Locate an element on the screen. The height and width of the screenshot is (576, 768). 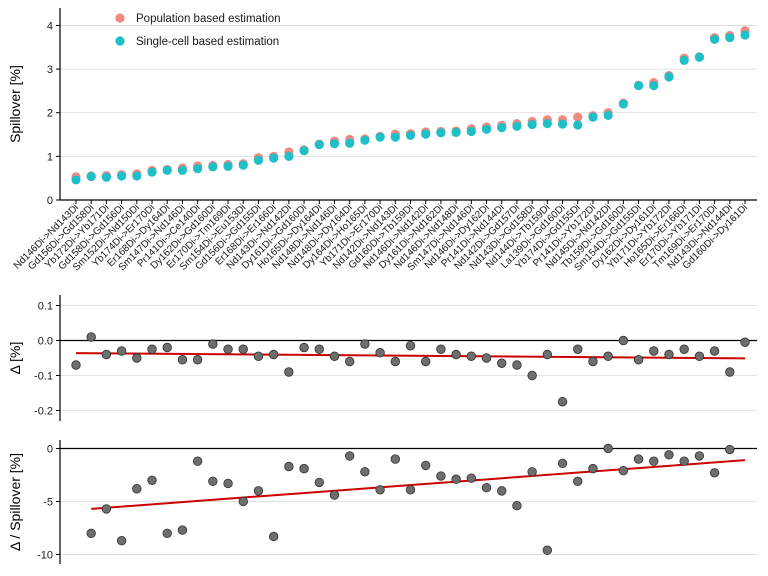
delta-y-label: Δ [%] is located at coordinates (15, 358).